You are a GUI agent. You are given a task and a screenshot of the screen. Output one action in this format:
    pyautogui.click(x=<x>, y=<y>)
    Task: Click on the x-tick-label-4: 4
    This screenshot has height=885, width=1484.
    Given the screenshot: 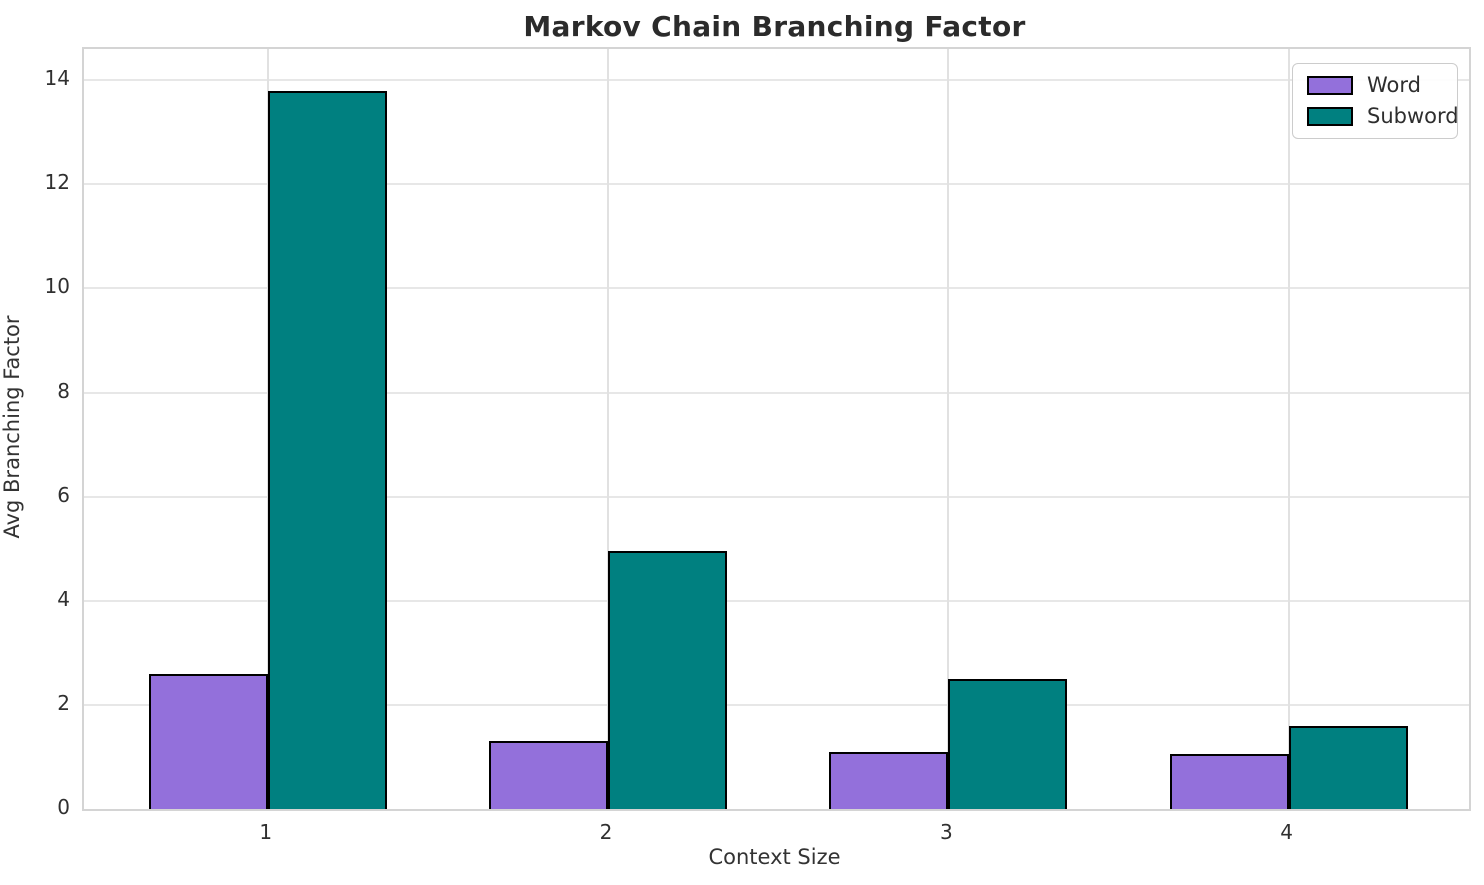 What is the action you would take?
    pyautogui.click(x=1286, y=832)
    